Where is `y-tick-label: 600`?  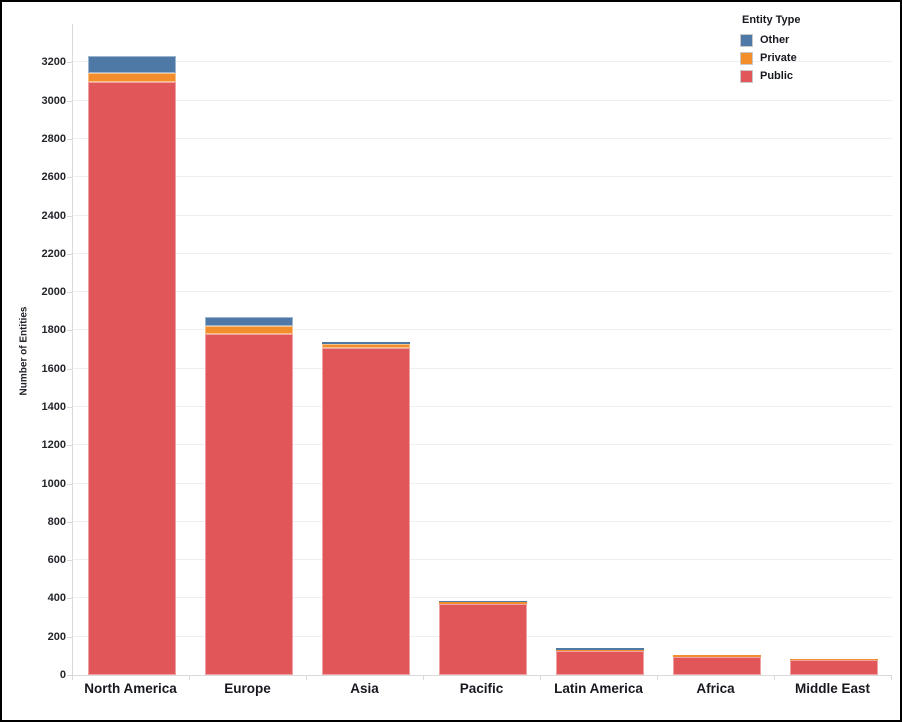 y-tick-label: 600 is located at coordinates (56, 560).